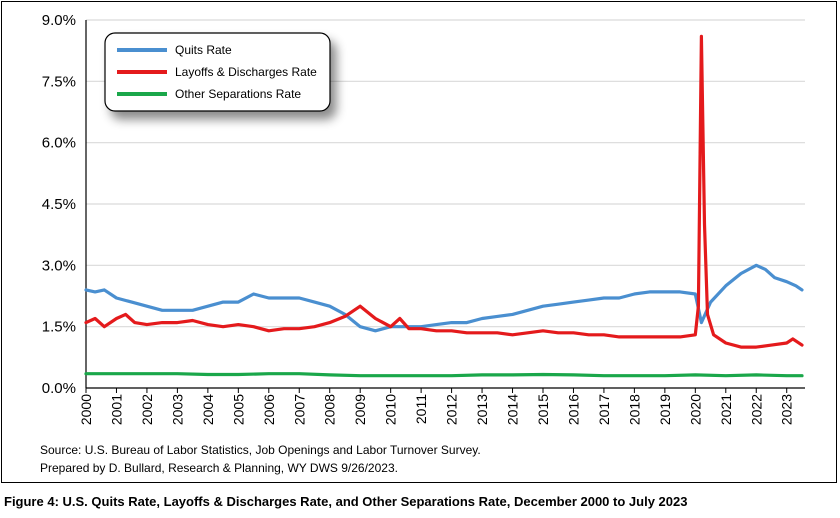  Describe the element at coordinates (238, 409) in the screenshot. I see `x-tick-label: 2005` at that location.